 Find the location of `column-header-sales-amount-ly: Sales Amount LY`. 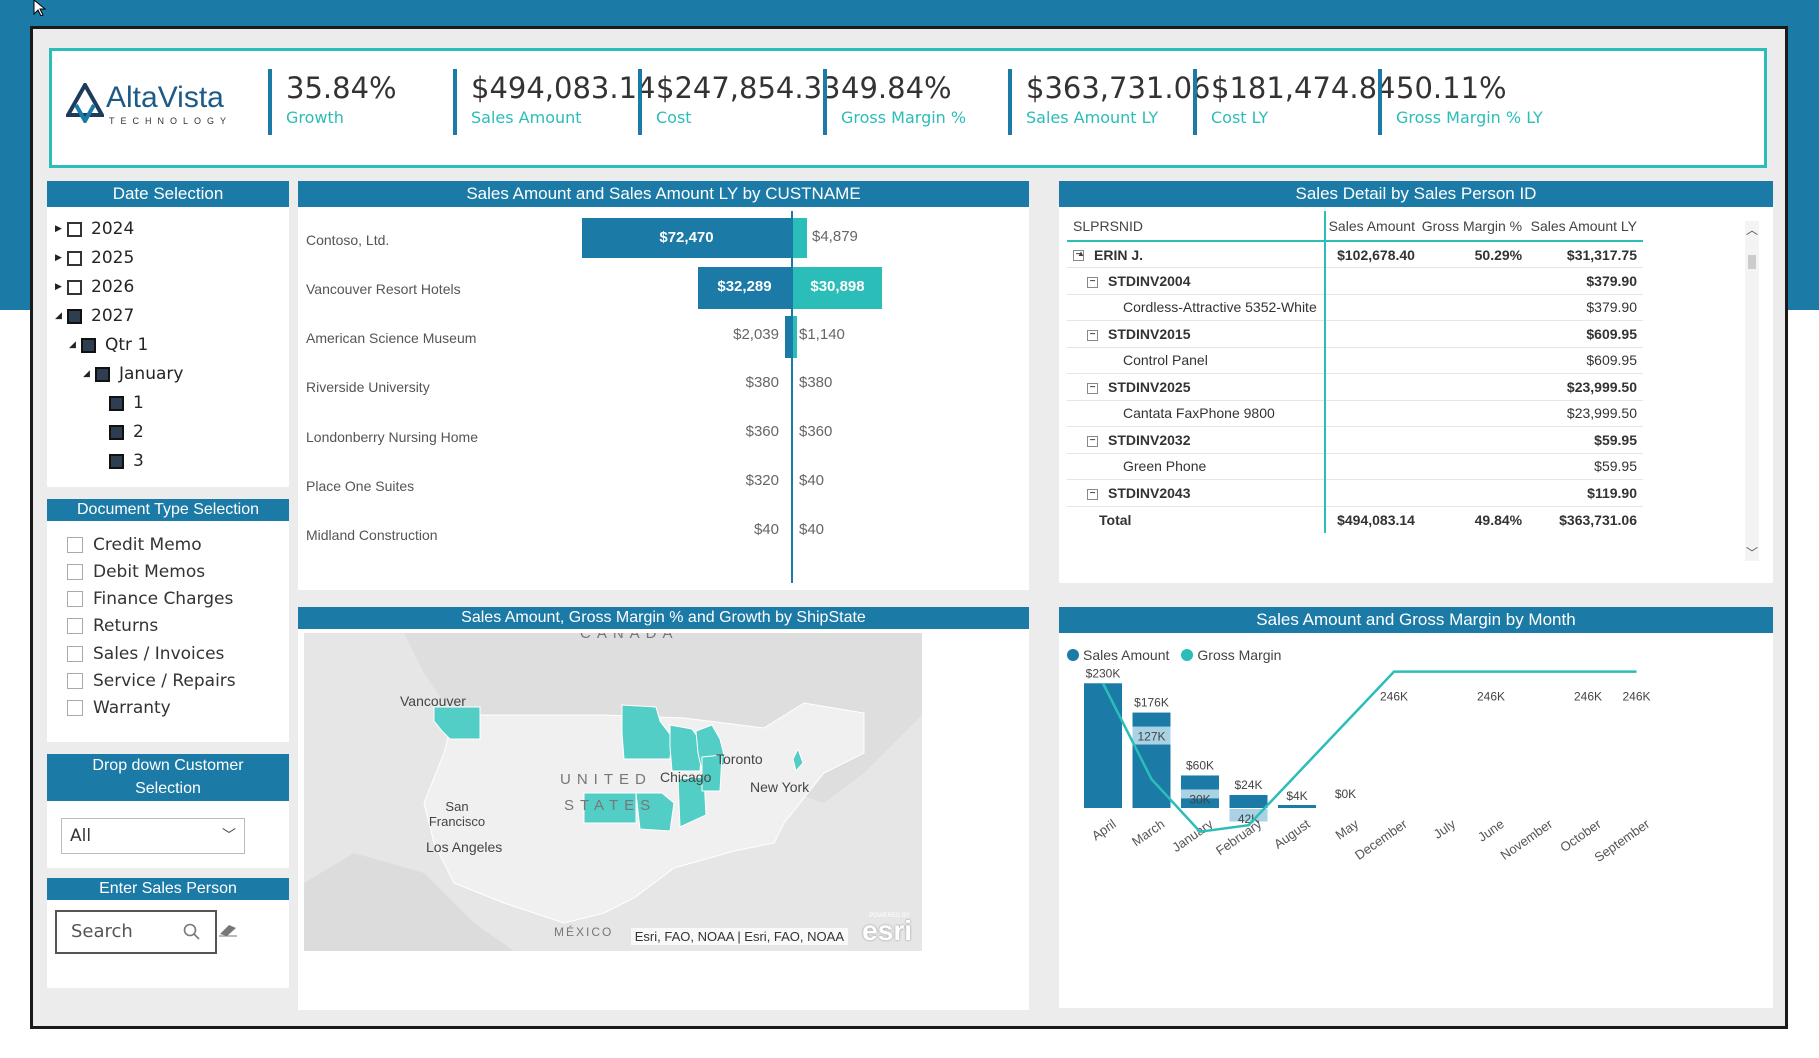

column-header-sales-amount-ly: Sales Amount LY is located at coordinates (1585, 226).